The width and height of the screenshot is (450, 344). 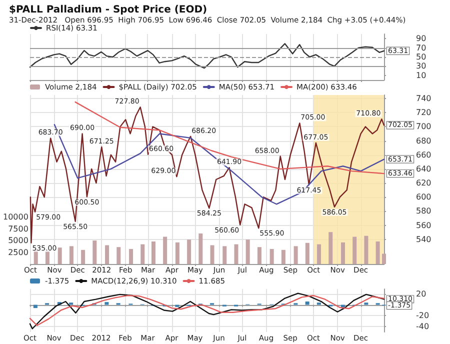 What do you see at coordinates (421, 75) in the screenshot?
I see `y-tick-label: 10` at bounding box center [421, 75].